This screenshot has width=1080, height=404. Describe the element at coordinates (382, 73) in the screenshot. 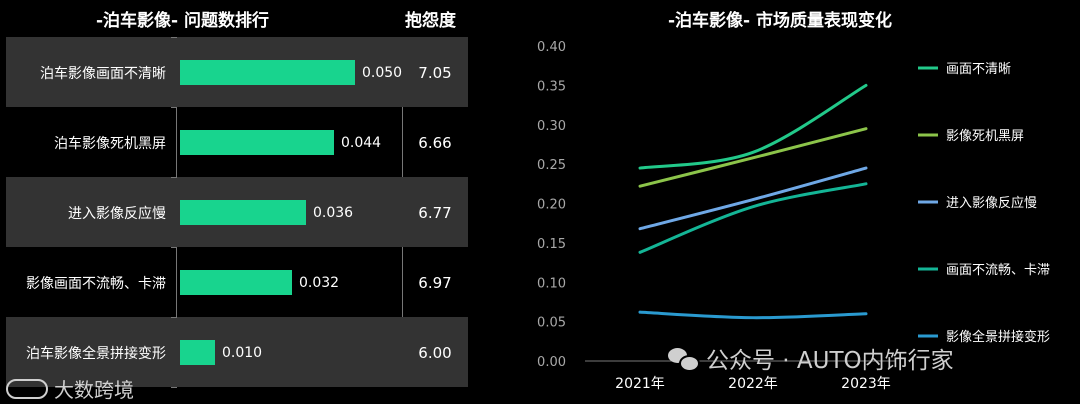

I see `bar-value-label: 0.050` at that location.